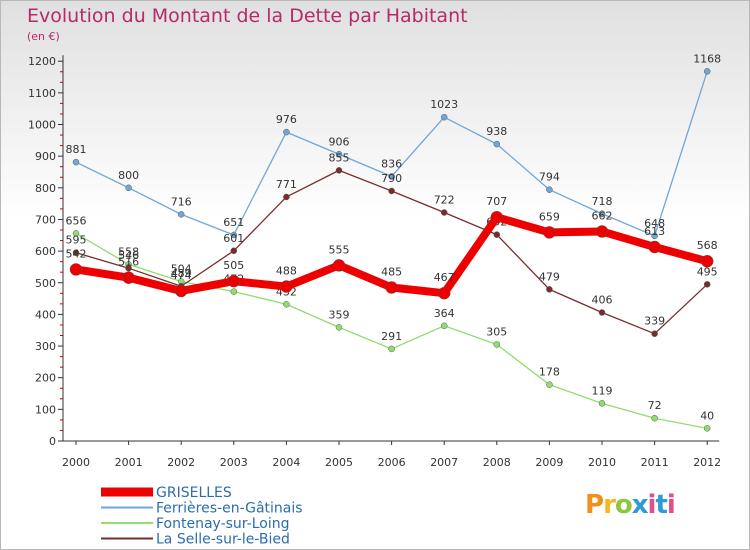 Image resolution: width=750 pixels, height=550 pixels. I want to click on y-tick-label: 300, so click(45, 346).